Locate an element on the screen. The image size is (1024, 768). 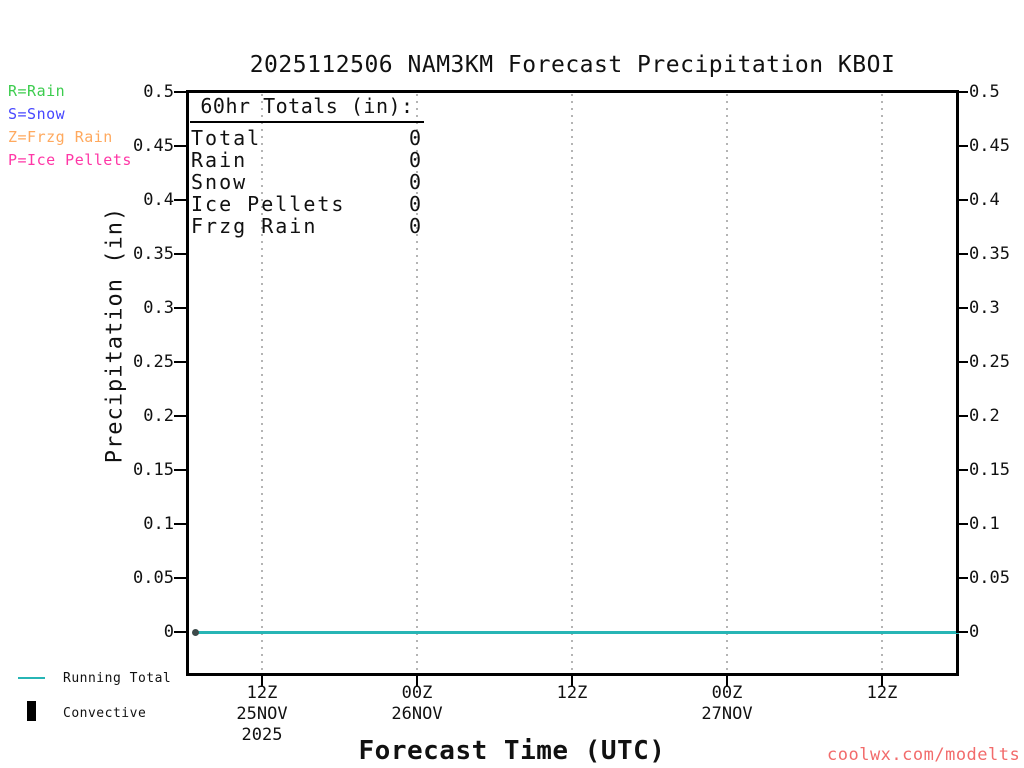
y-tick-label-right: 0.2 is located at coordinates (984, 416).